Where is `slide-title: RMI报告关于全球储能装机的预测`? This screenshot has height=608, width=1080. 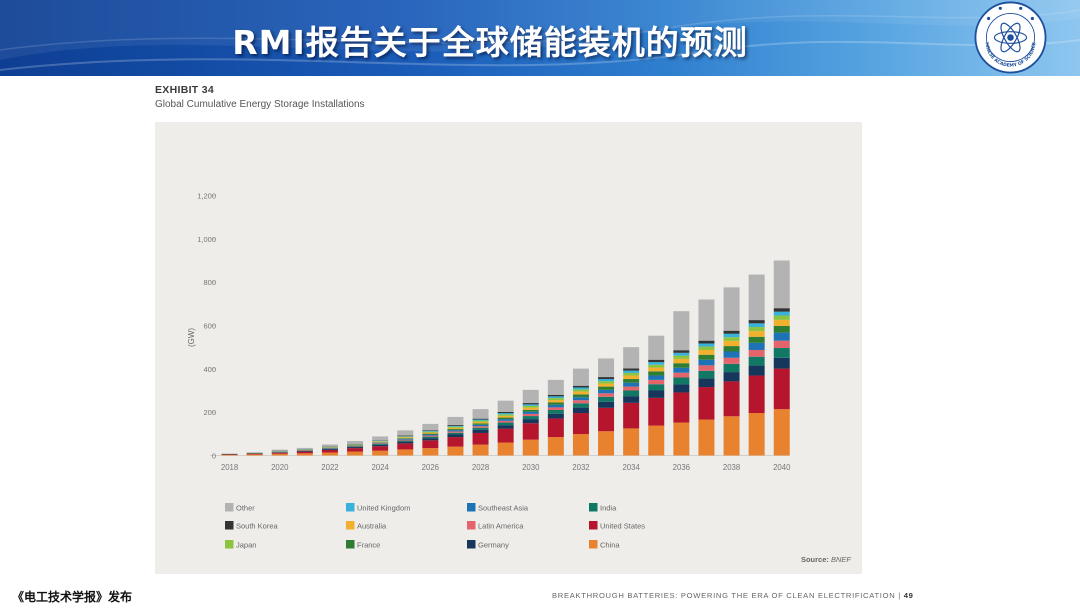
slide-title: RMI报告关于全球储能装机的预测 is located at coordinates (490, 42).